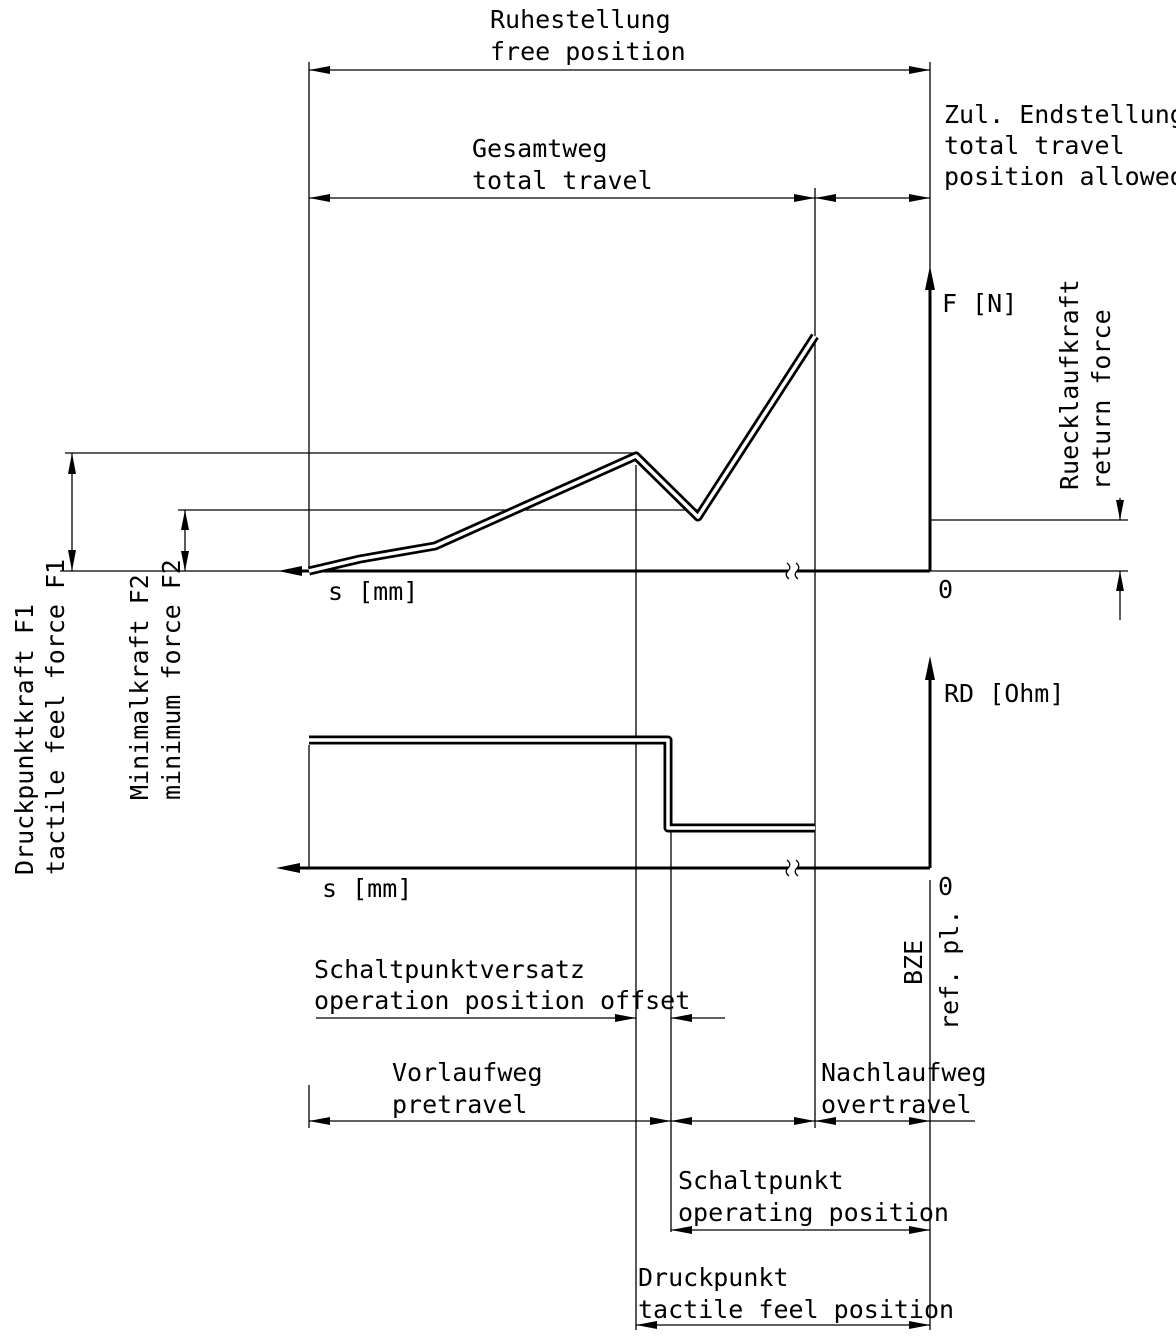 This screenshot has width=1176, height=1337. I want to click on dimension-operating-position, so click(800, 1230).